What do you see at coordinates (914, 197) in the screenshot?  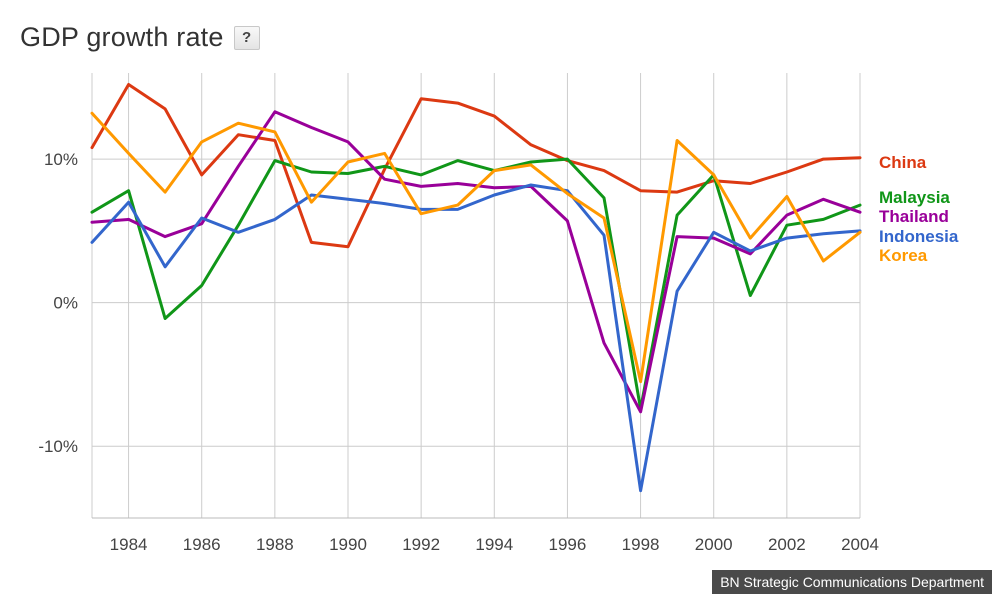 I see `legend-entry-malaysia: Malaysia` at bounding box center [914, 197].